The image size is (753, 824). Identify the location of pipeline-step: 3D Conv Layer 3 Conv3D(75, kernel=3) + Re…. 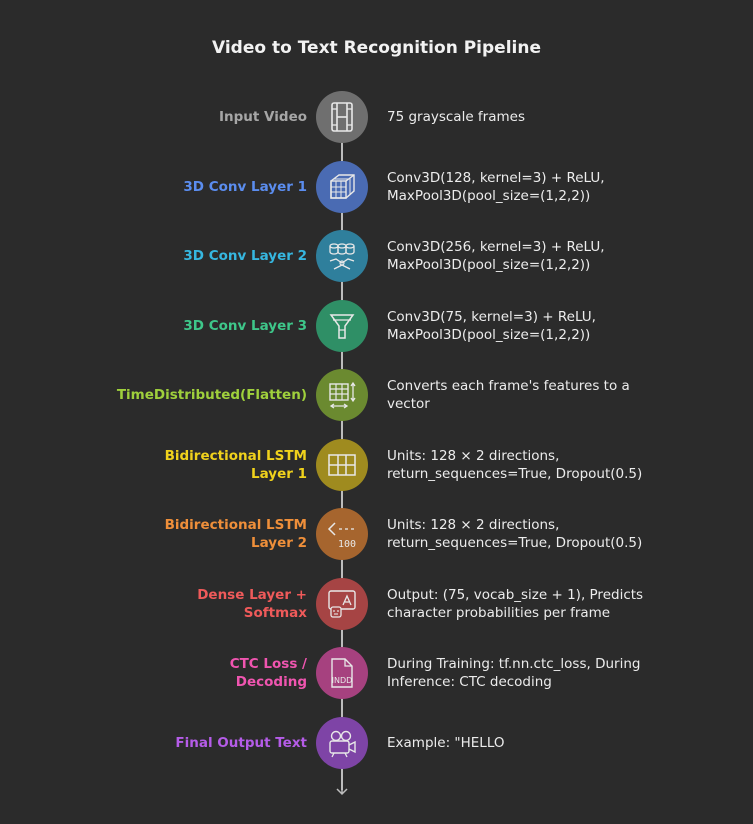
(376, 326).